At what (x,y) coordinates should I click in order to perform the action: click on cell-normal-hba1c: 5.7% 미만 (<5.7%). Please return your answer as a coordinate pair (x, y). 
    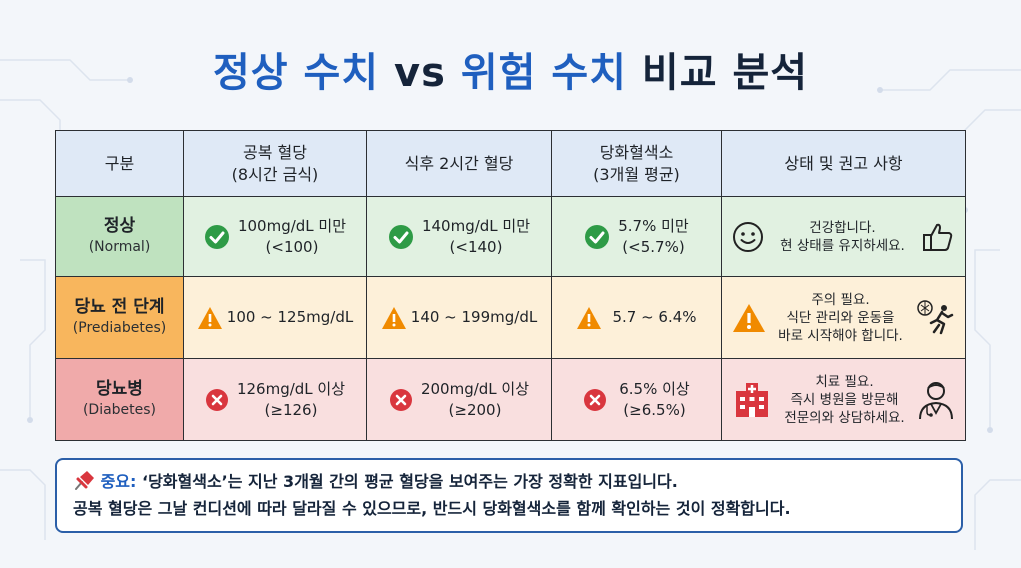
    Looking at the image, I should click on (636, 236).